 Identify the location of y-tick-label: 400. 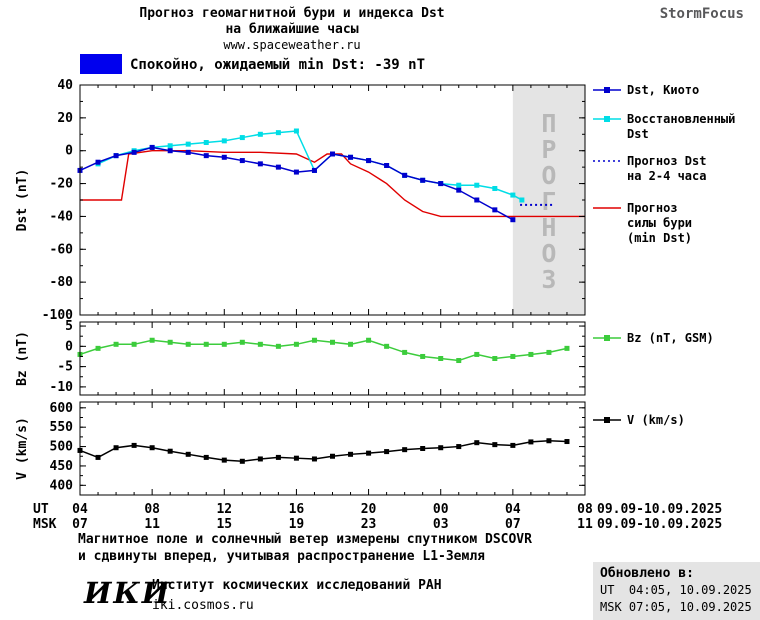
(62, 485).